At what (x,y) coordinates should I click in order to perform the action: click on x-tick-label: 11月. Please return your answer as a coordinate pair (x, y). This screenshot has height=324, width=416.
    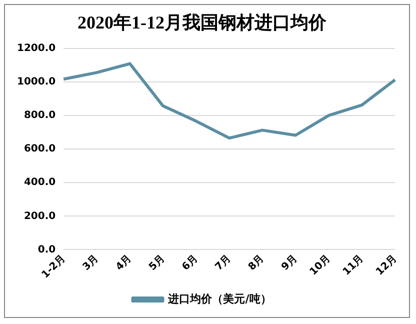
    Looking at the image, I should click on (353, 265).